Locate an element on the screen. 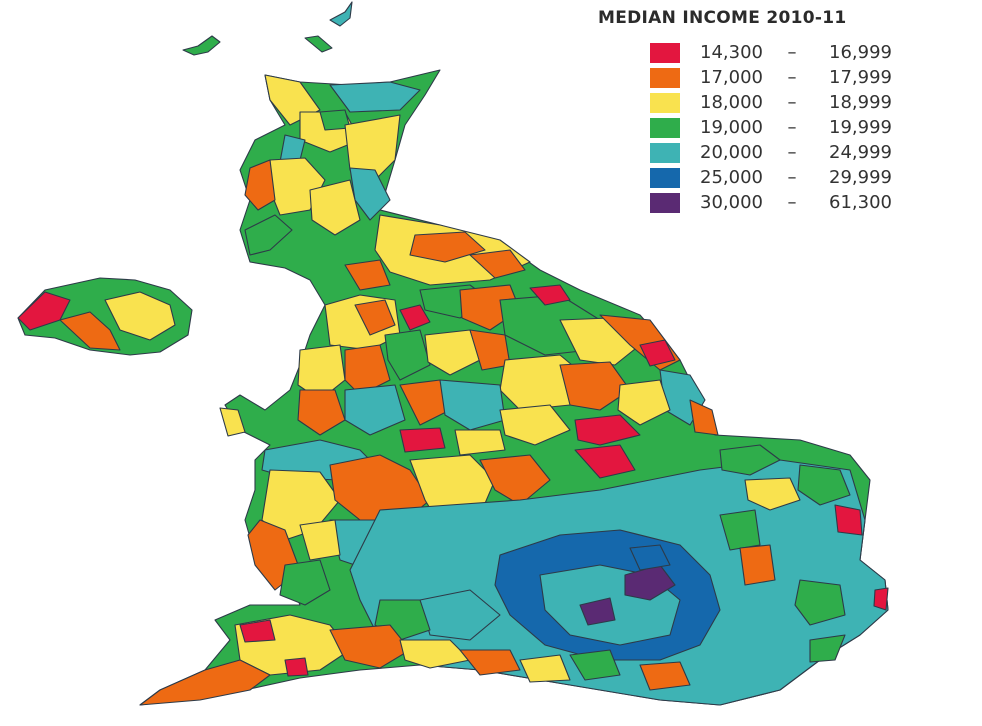  legend-low: 18,000 is located at coordinates (731, 102).